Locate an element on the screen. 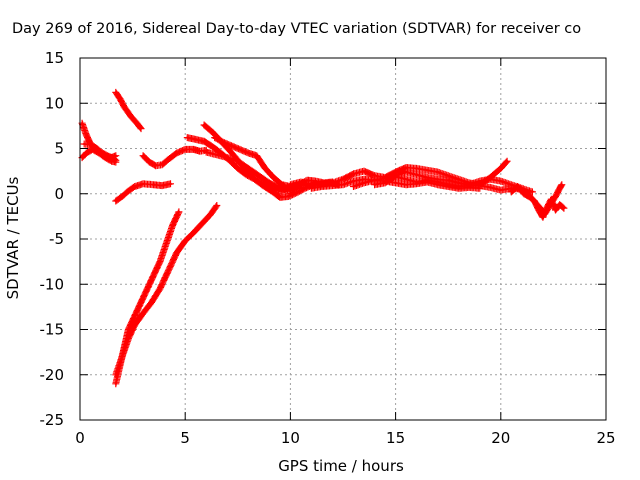 The height and width of the screenshot is (480, 640). y-tick-labels: -25 -20 -15 -10 -5 0 5 10 15 is located at coordinates (52, 239).